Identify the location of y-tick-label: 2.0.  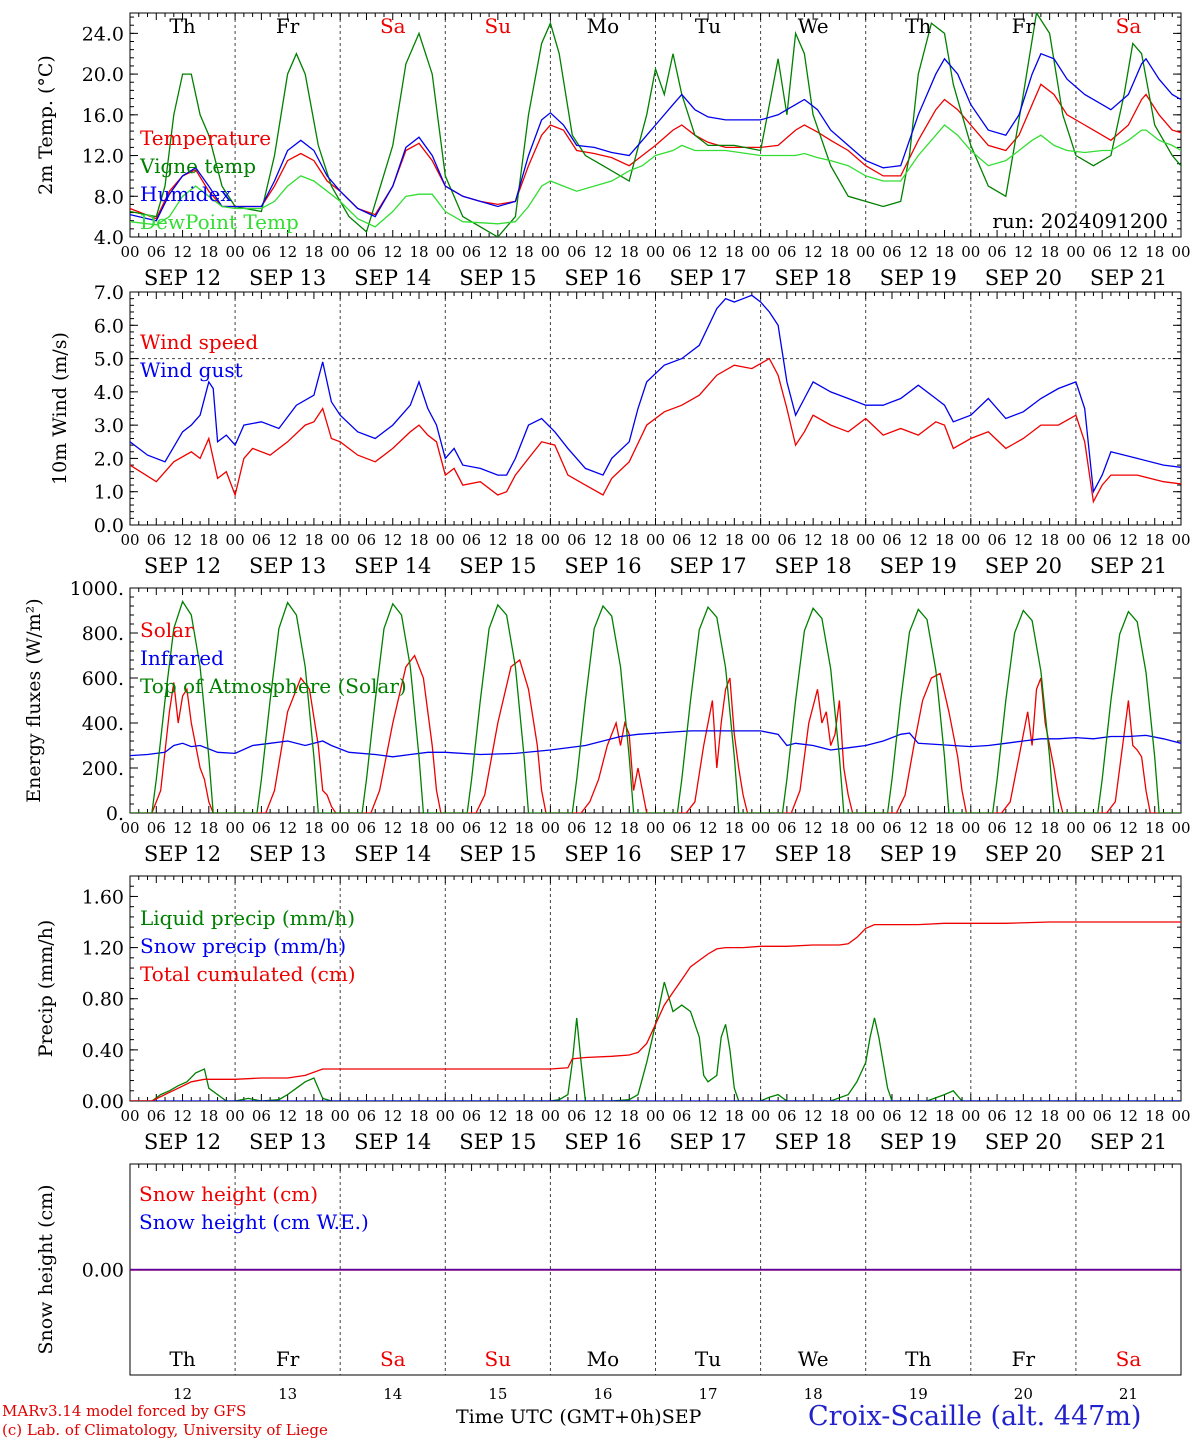
(109, 459).